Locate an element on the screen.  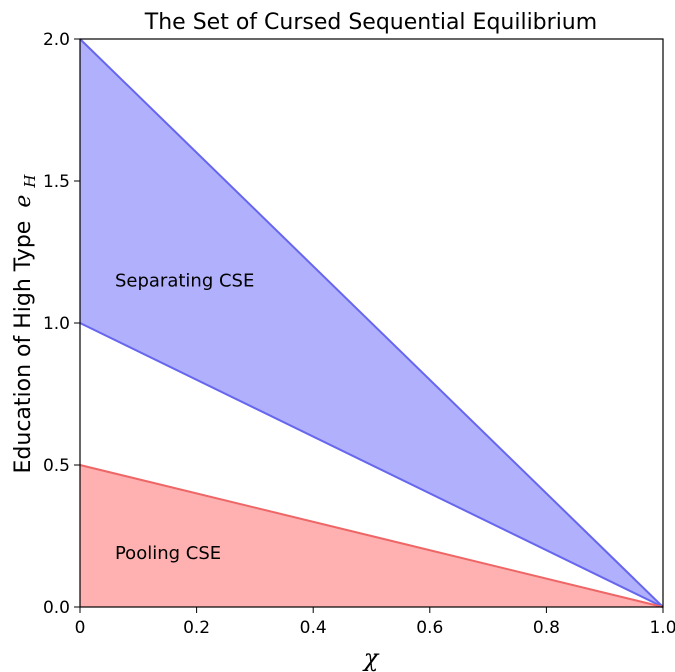
chart-title: The Set of Cursed Sequential Equilibrium is located at coordinates (370, 22).